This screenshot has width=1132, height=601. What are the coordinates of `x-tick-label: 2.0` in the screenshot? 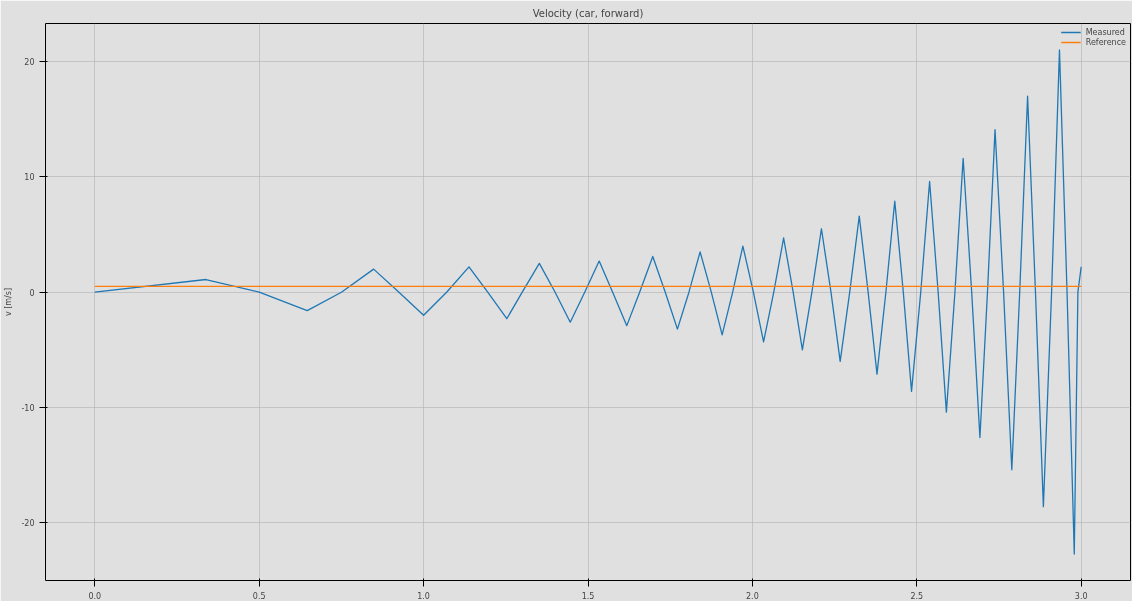 It's located at (752, 596).